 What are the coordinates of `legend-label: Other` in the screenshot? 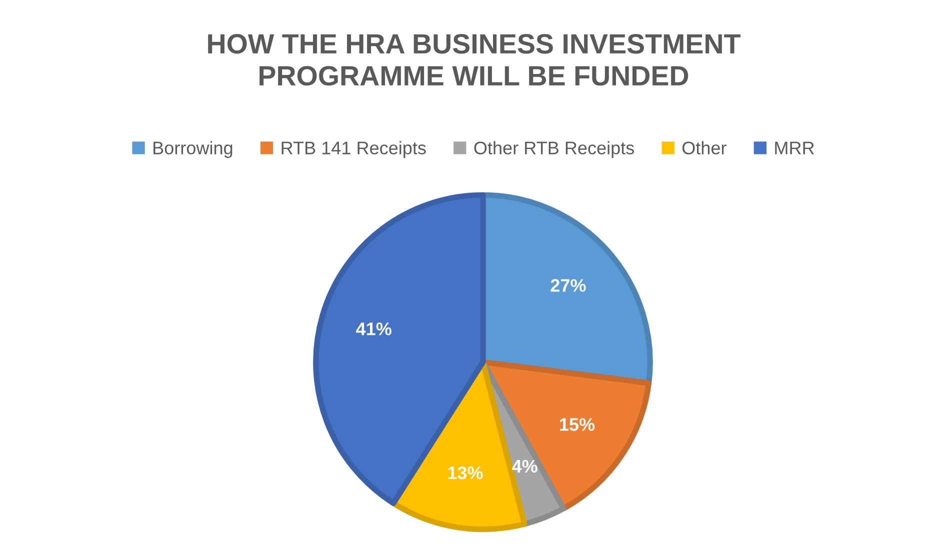 It's located at (704, 147).